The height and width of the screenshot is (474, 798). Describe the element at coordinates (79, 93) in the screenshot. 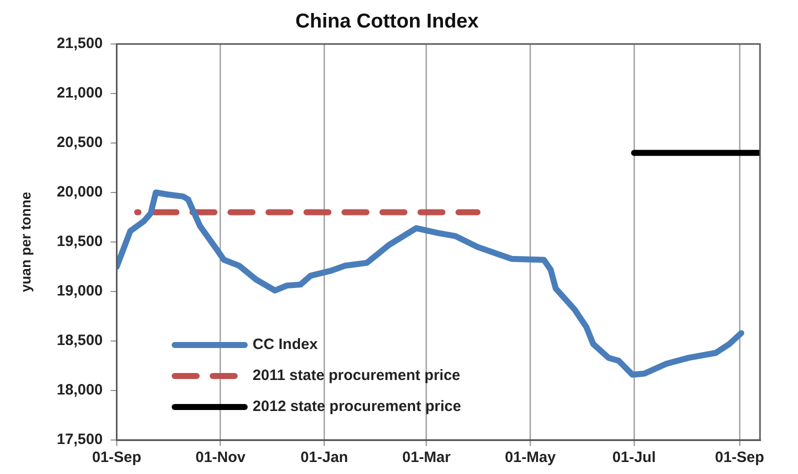

I see `y-tick-label: 21,000` at that location.